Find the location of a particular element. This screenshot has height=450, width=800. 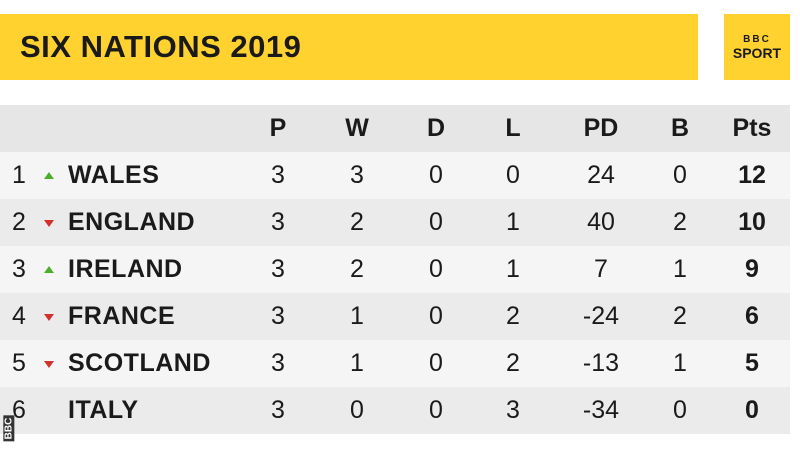

points: 5 is located at coordinates (752, 363).